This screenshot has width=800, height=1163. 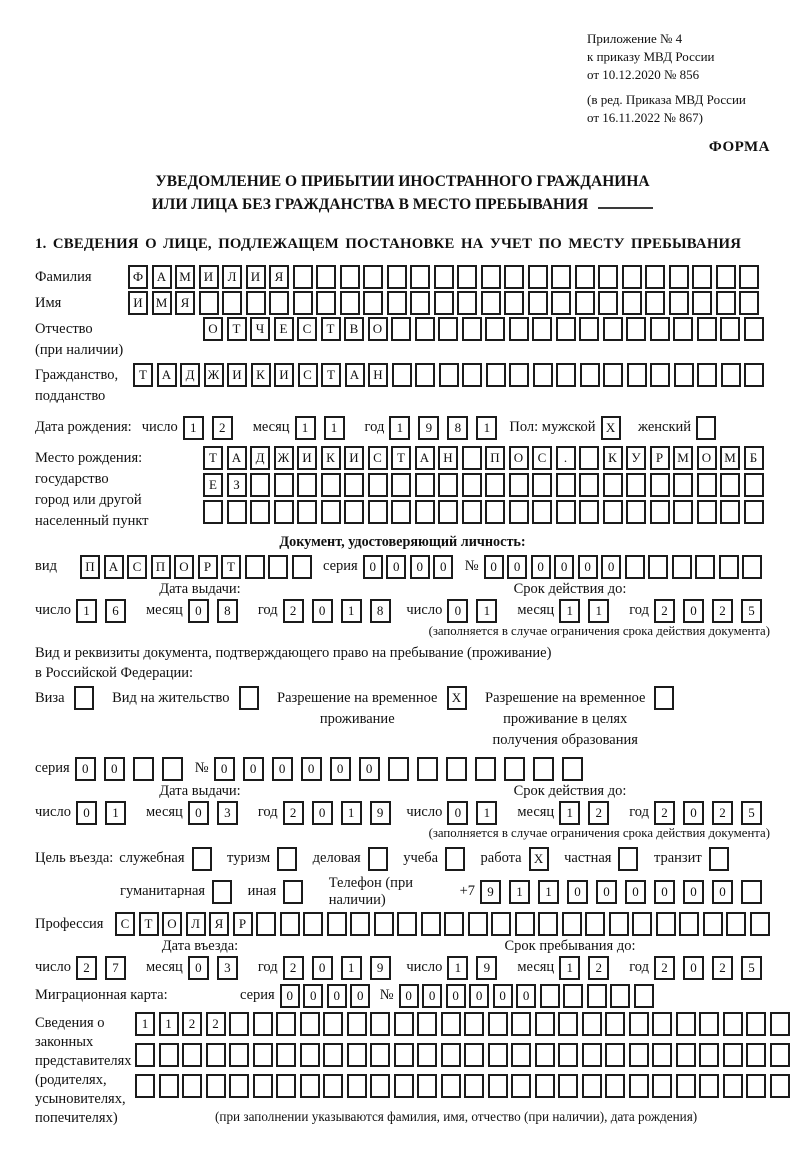 What do you see at coordinates (213, 375) in the screenshot?
I see `char-box: Ж` at bounding box center [213, 375].